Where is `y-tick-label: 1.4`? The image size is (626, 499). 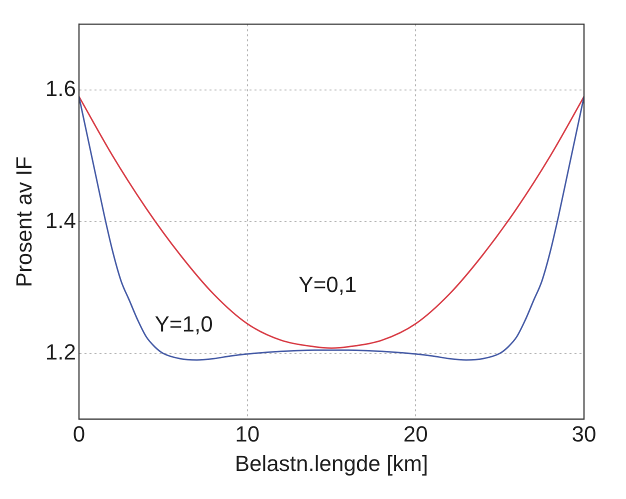
y-tick-label: 1.4 is located at coordinates (60, 220).